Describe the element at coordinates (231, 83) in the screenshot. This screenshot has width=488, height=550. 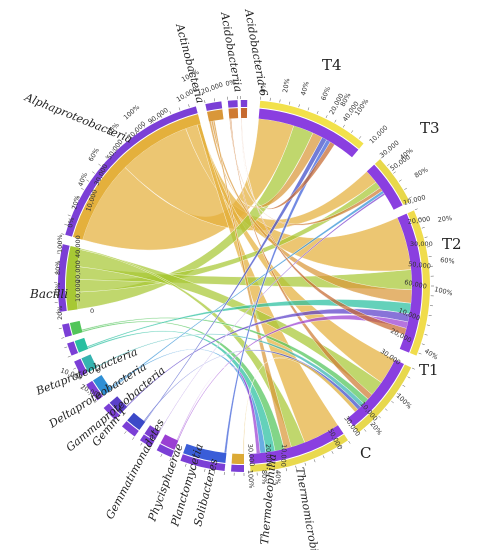
I see `tick-label: 0%` at that location.